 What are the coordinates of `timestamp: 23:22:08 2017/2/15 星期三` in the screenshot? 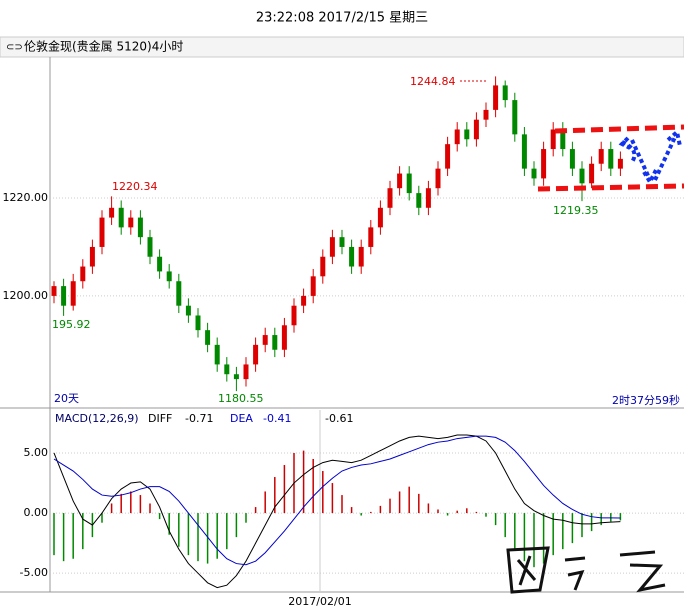 It's located at (342, 18).